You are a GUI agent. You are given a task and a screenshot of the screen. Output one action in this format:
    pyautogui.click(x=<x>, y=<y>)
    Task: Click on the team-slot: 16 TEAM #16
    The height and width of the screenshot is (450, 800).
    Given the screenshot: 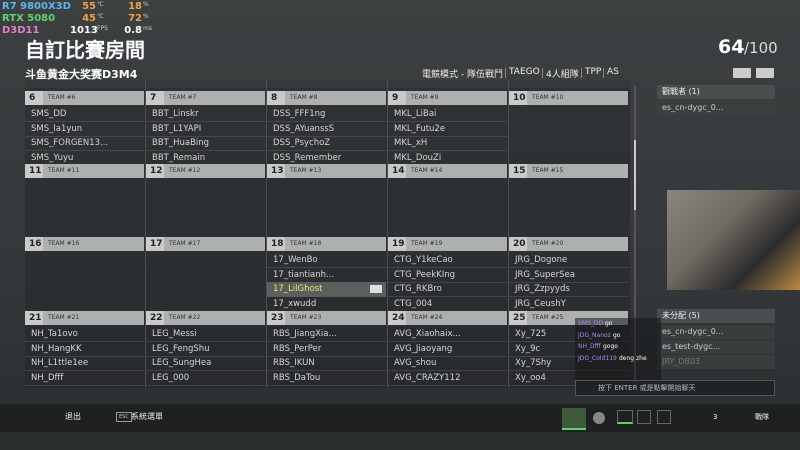 What is the action you would take?
    pyautogui.click(x=84, y=244)
    